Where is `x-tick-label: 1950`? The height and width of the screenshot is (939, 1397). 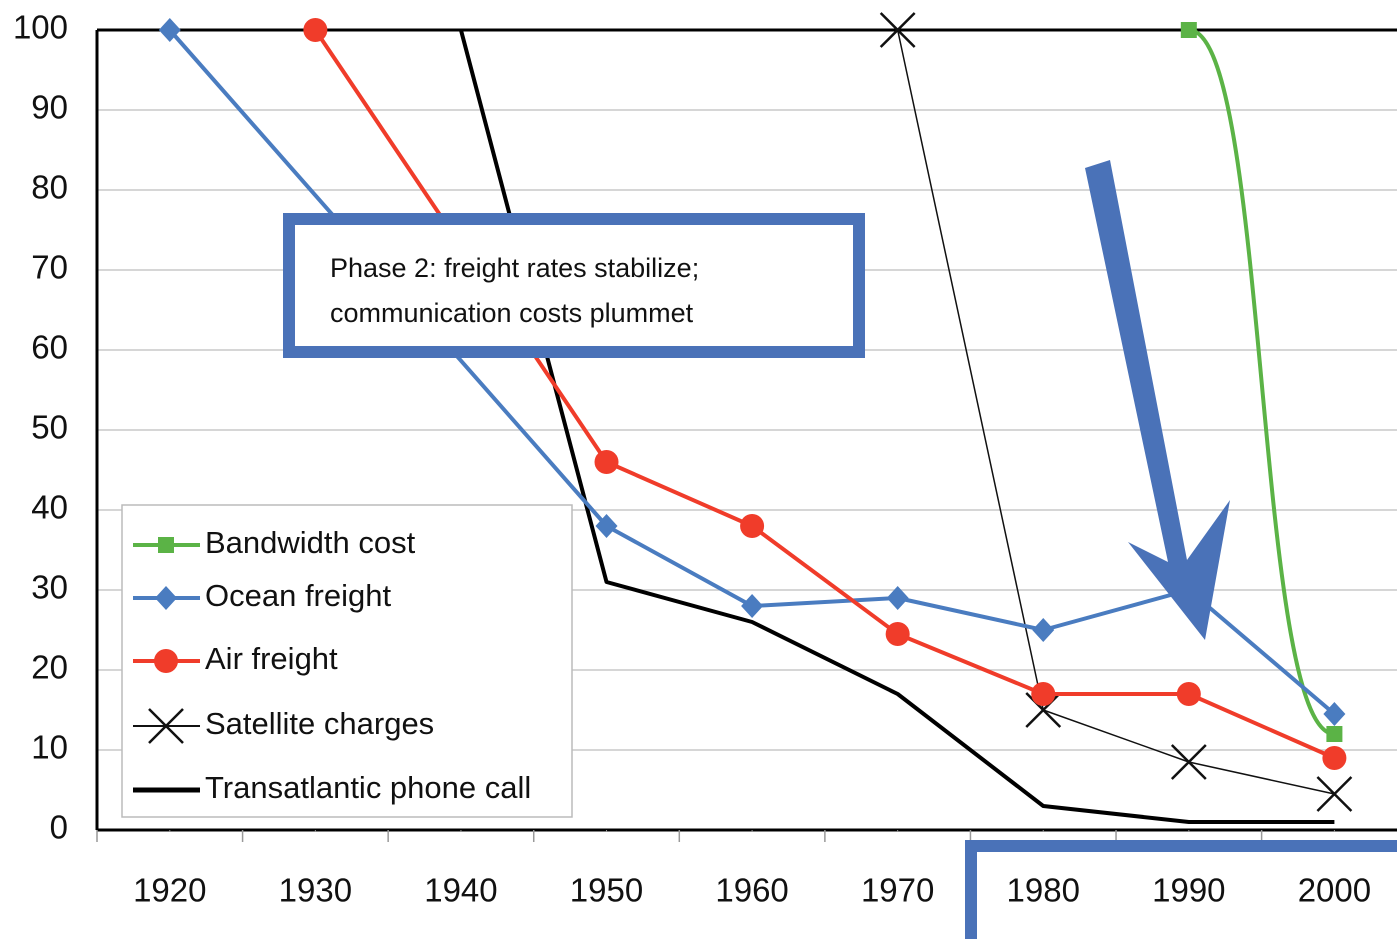
x-tick-label: 1950 is located at coordinates (606, 890).